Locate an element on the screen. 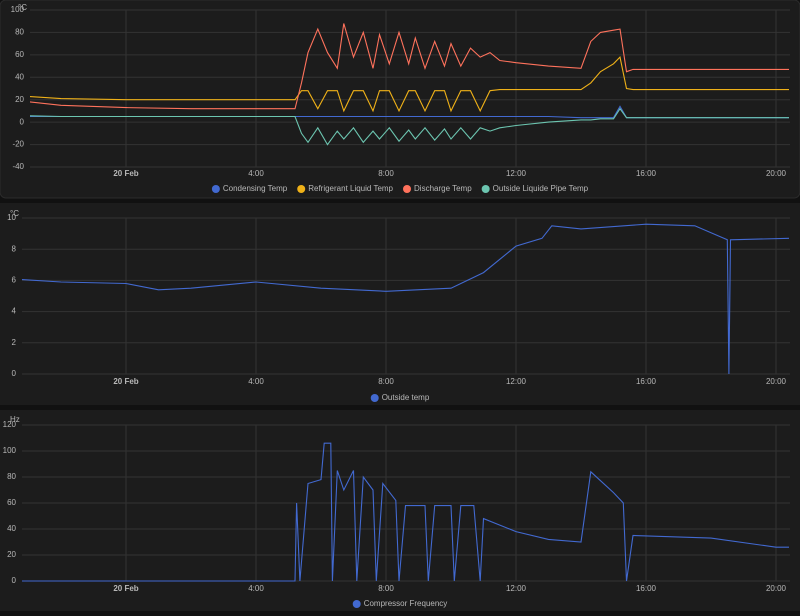  legend-label: Outside Liquide Pipe Temp is located at coordinates (541, 188).